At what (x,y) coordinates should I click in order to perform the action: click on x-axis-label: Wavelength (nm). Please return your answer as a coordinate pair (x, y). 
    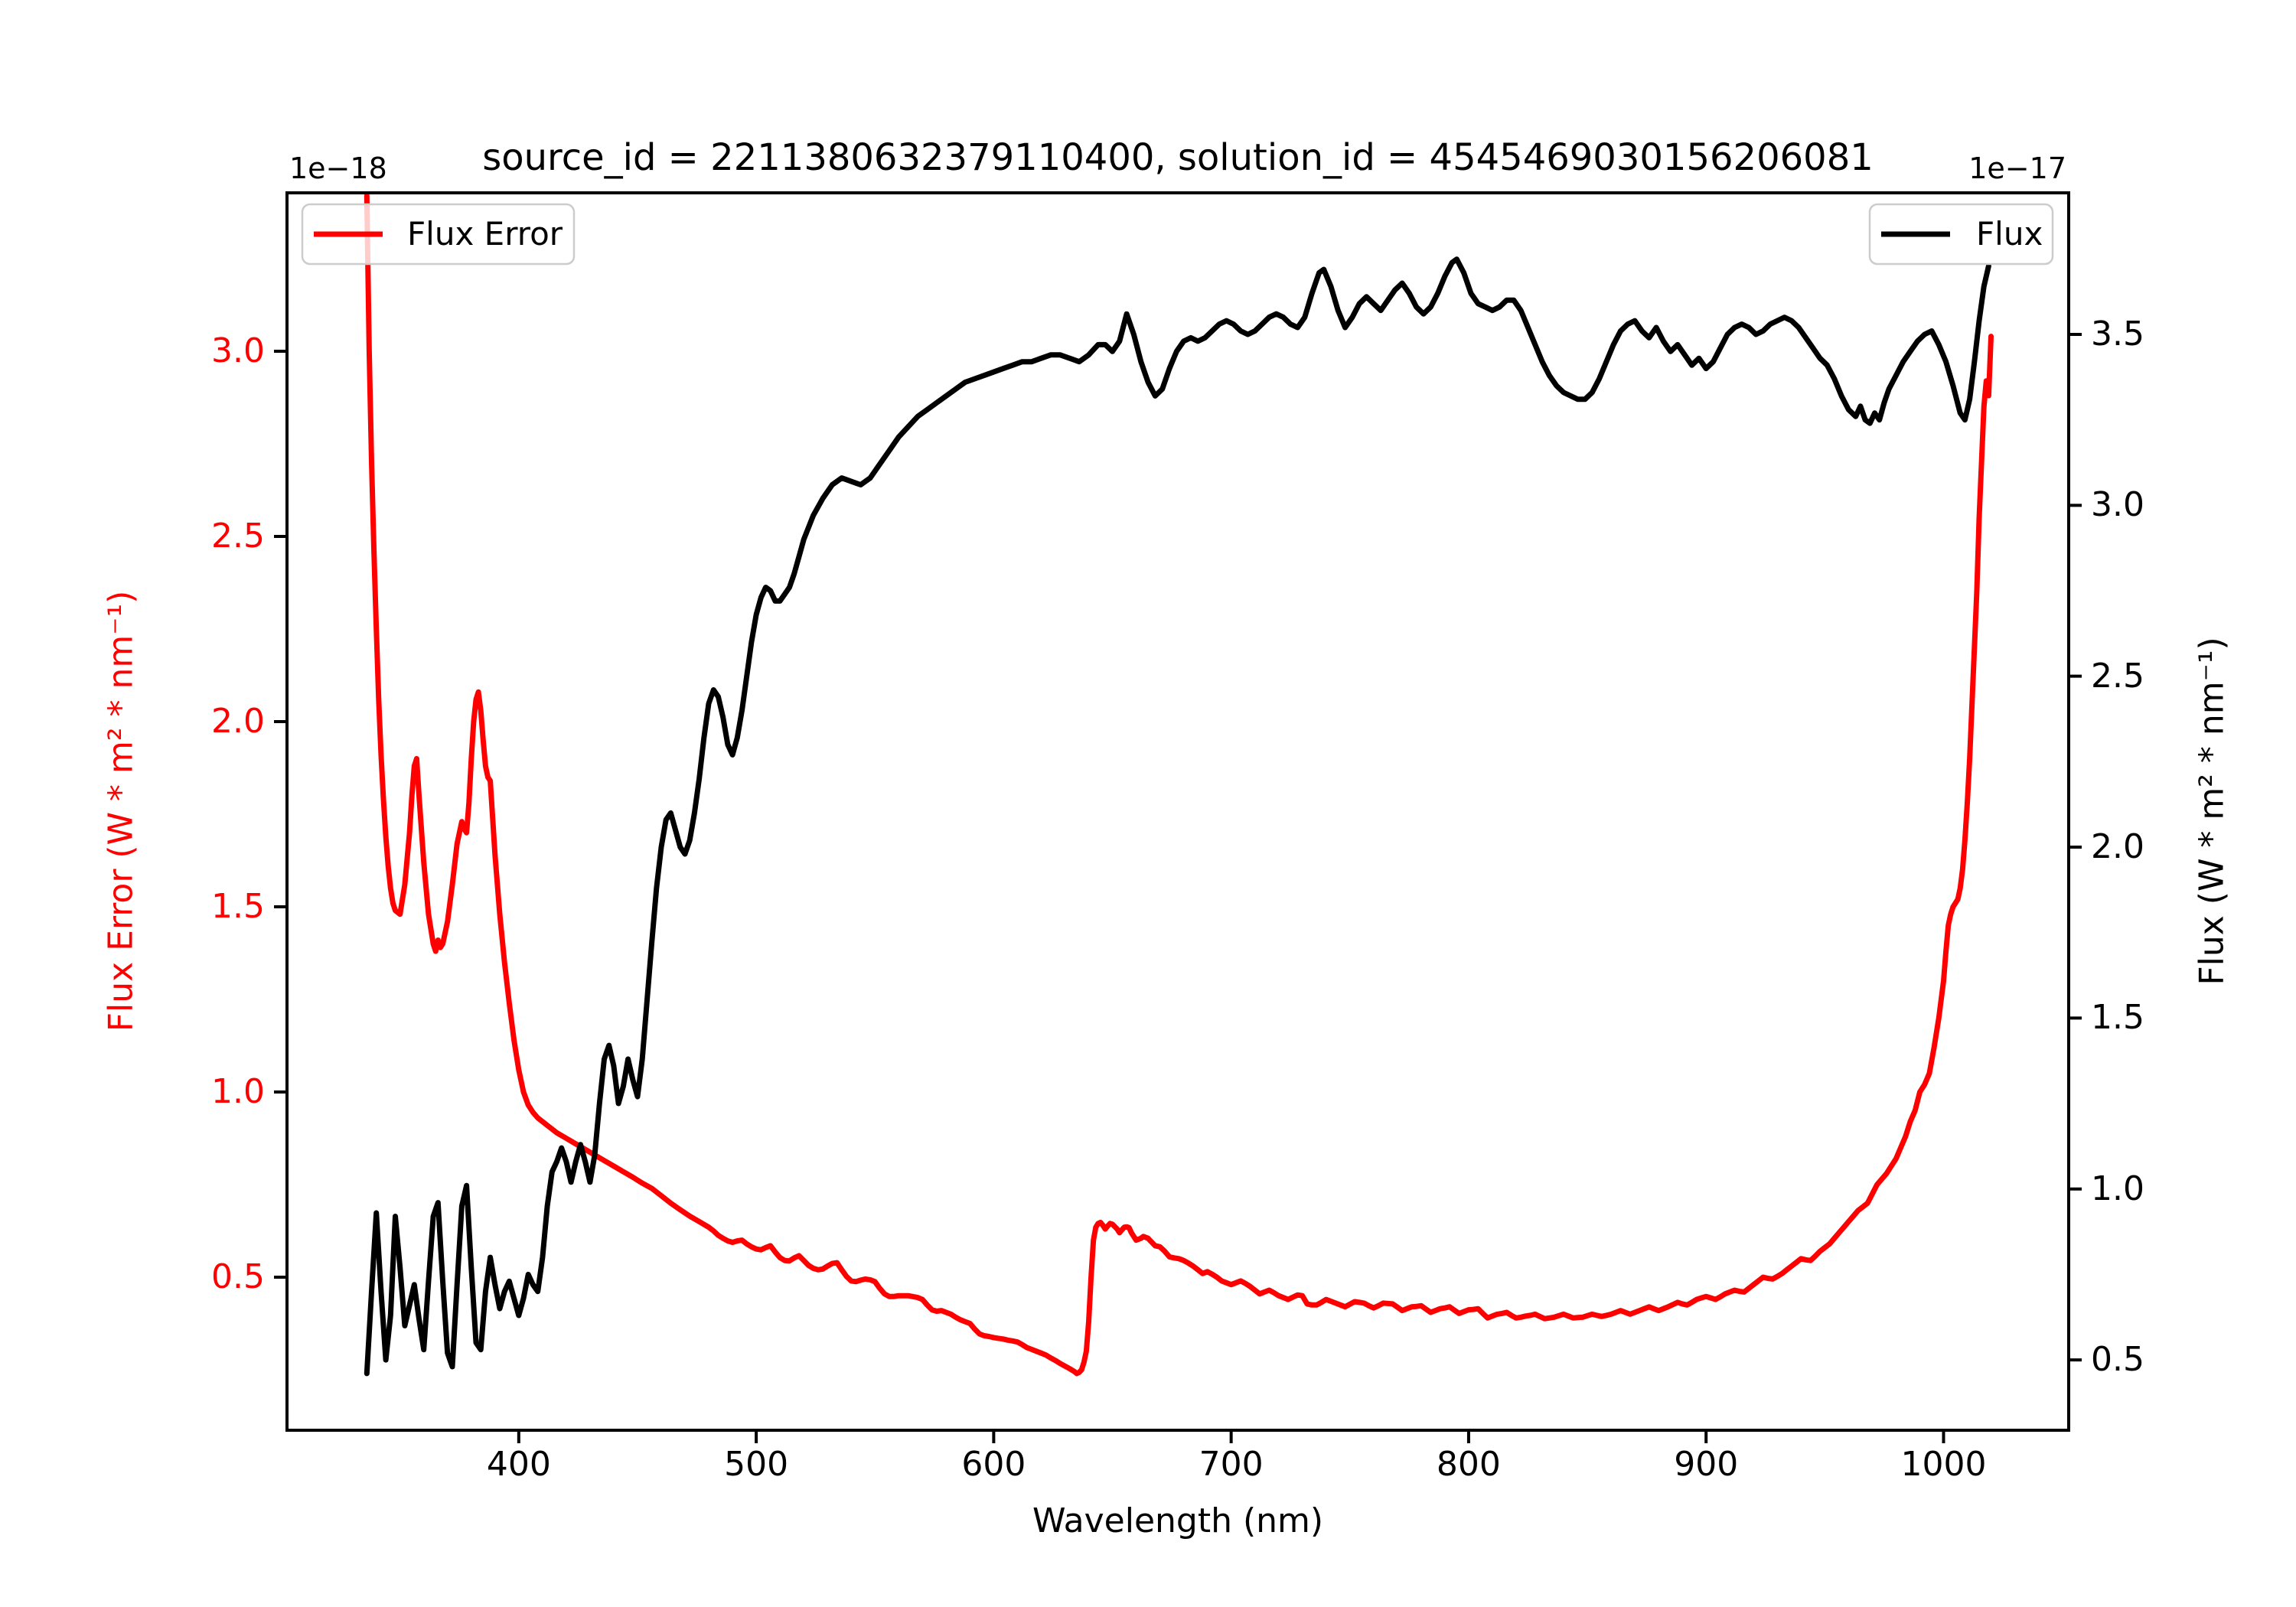
    Looking at the image, I should click on (1178, 1520).